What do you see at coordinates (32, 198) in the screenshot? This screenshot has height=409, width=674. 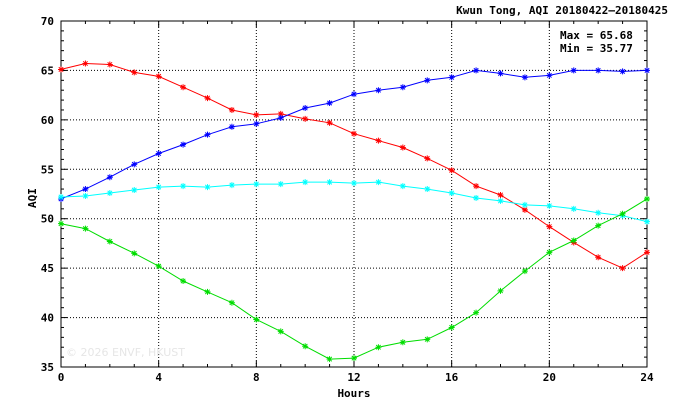 I see `y-axis-title: AQI` at bounding box center [32, 198].